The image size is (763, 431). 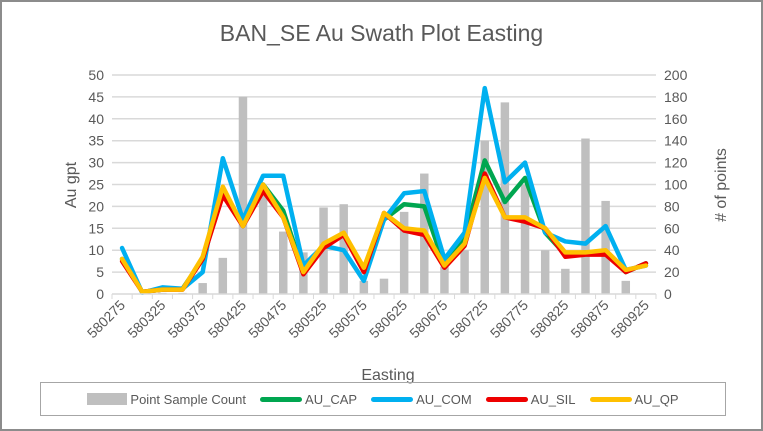 What do you see at coordinates (444, 399) in the screenshot?
I see `legend-label: AU_COM` at bounding box center [444, 399].